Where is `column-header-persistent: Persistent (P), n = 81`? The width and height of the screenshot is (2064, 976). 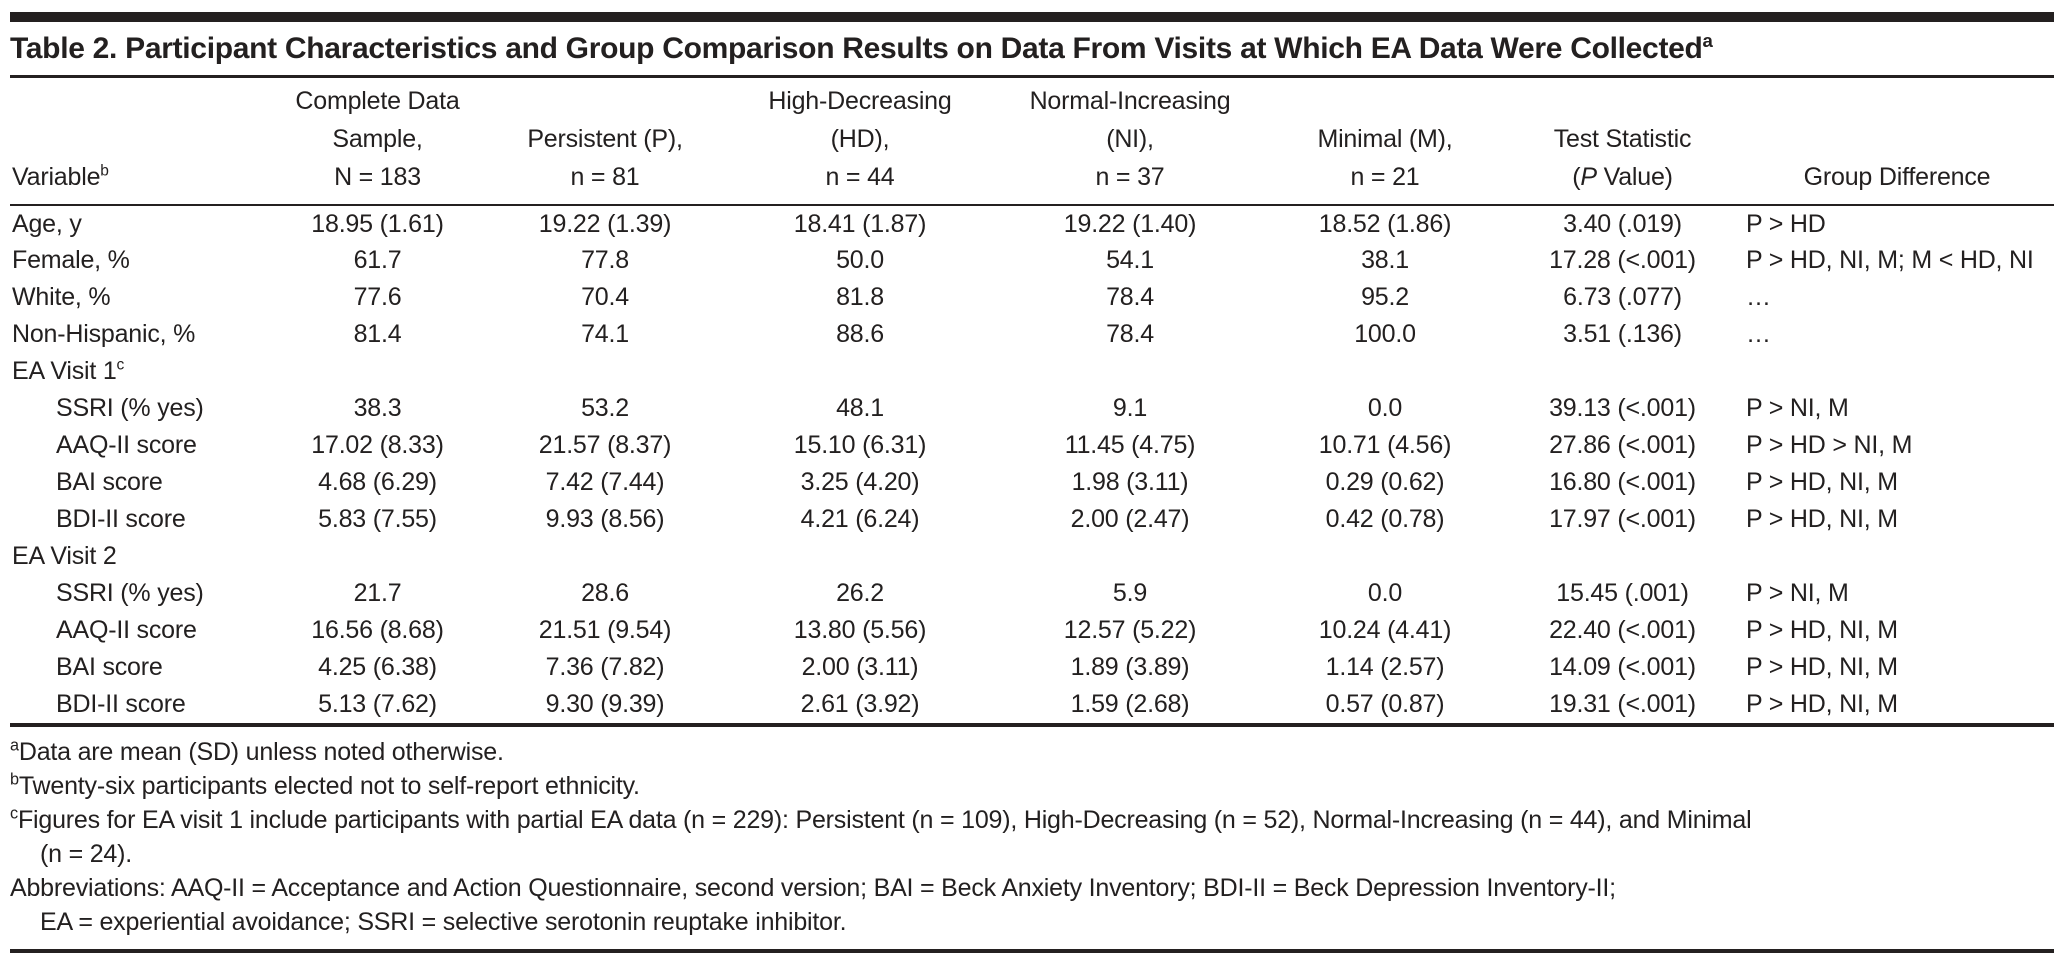
column-header-persistent: Persistent (P), n = 81 is located at coordinates (605, 142).